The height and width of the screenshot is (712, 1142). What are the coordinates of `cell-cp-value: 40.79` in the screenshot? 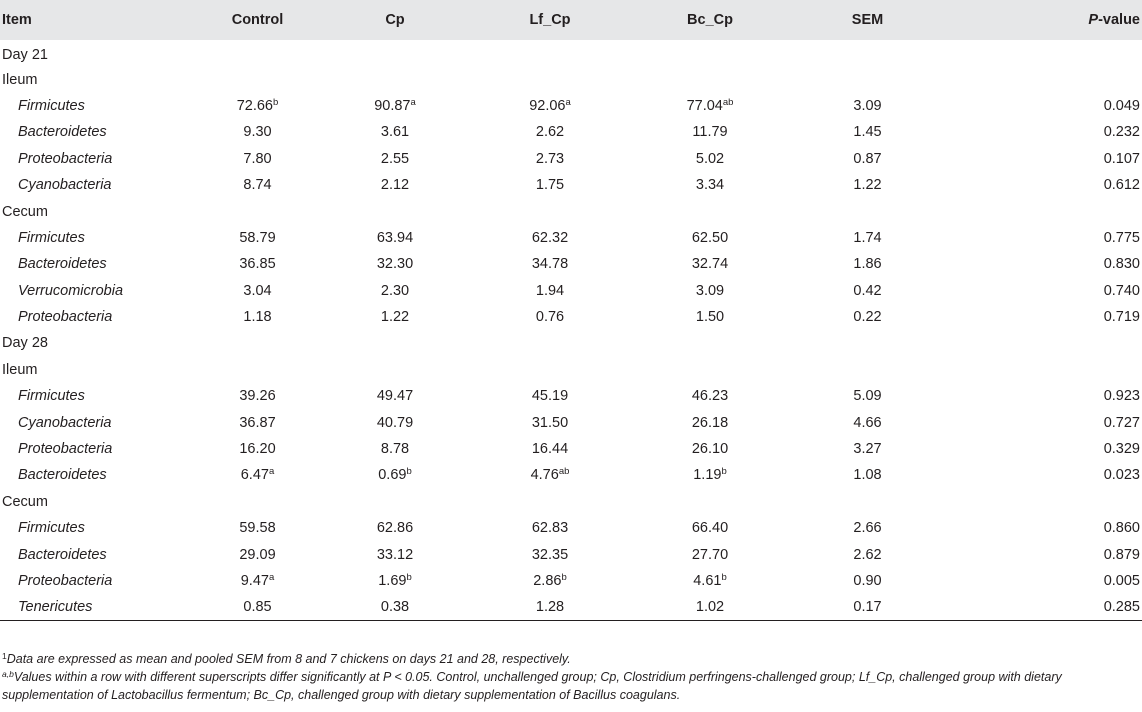 It's located at (395, 422).